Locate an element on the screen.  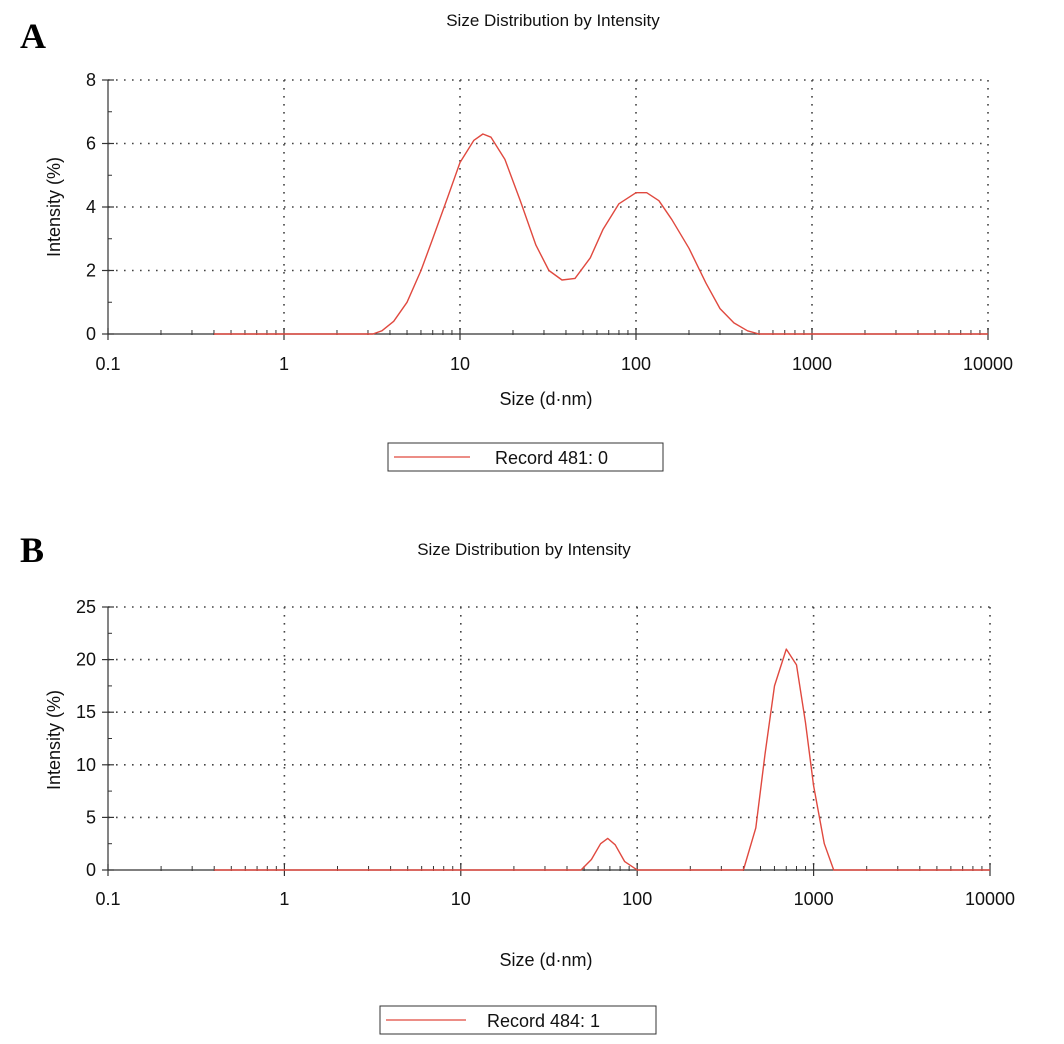
x-tick-label-a: 10000 is located at coordinates (988, 364).